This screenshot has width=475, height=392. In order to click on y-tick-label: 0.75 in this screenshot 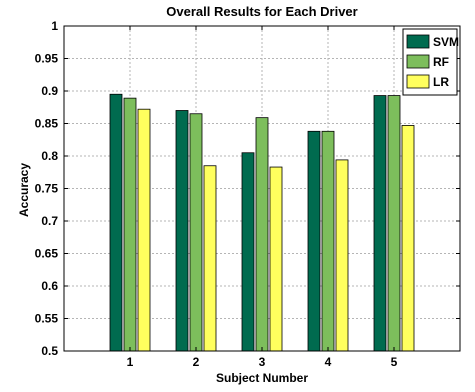, I will do `click(47, 189)`.